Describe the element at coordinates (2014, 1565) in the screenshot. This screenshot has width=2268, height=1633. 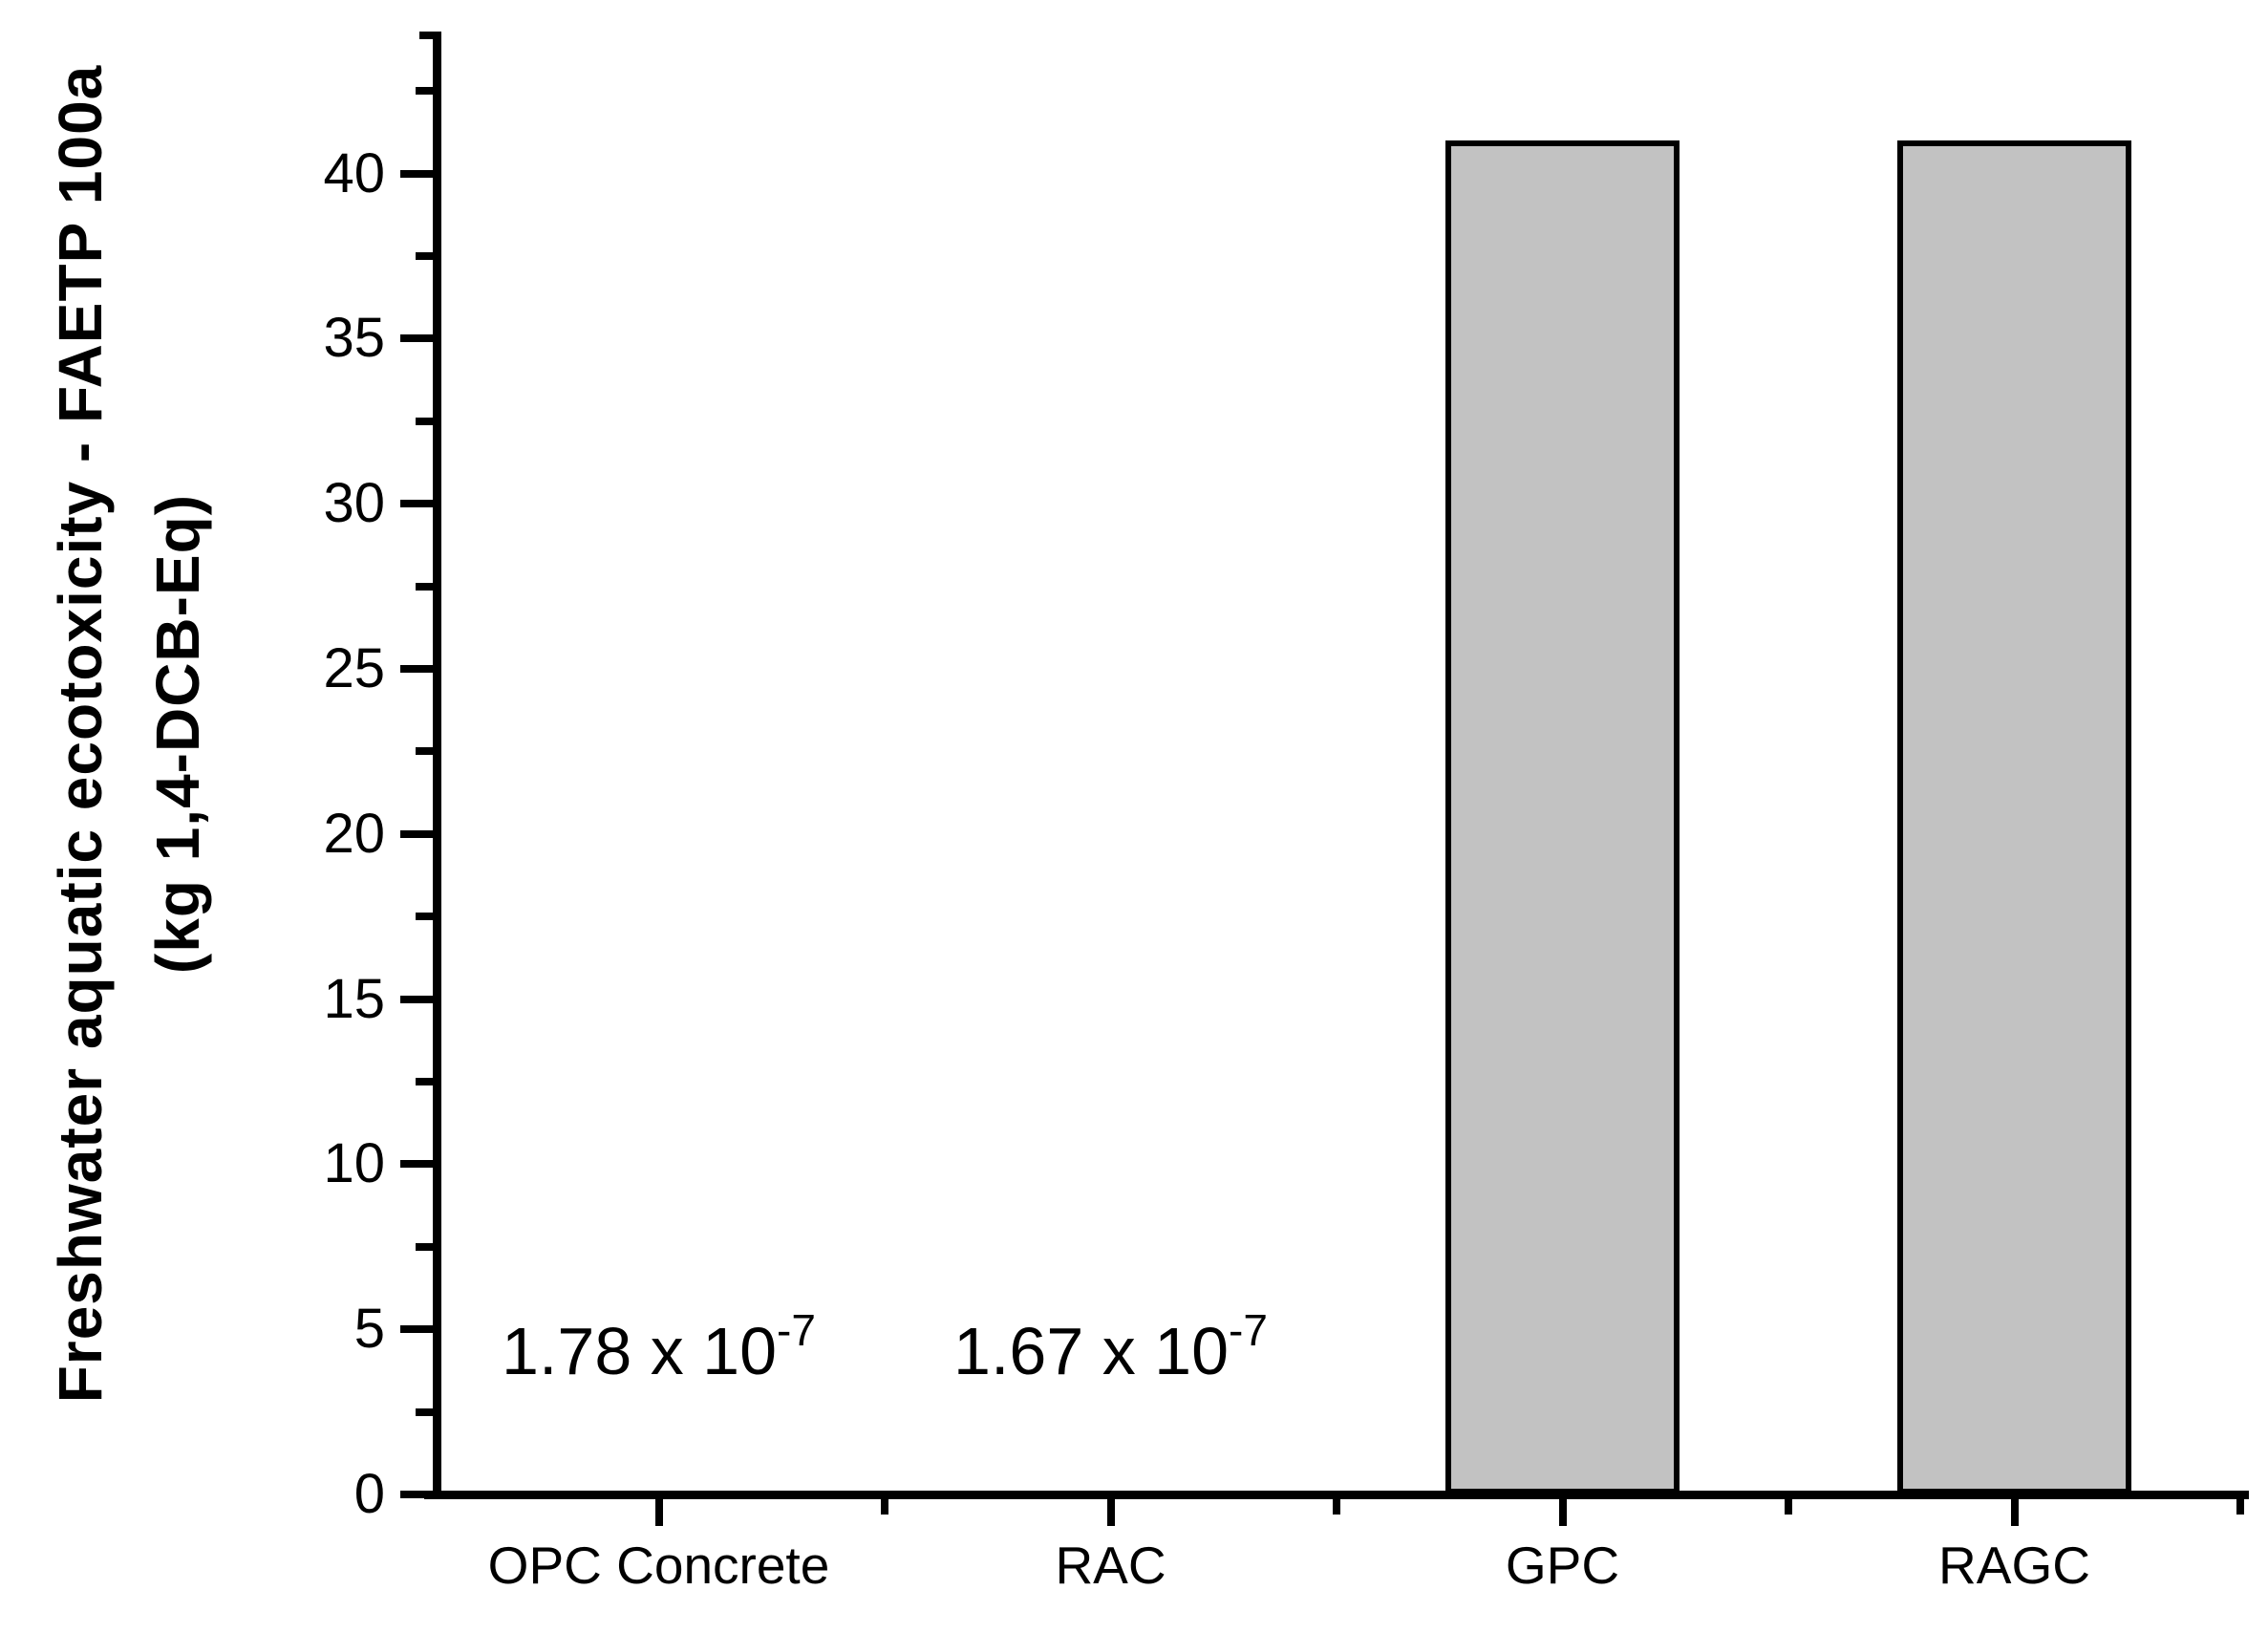
I see `x-category-label: RAGC` at that location.